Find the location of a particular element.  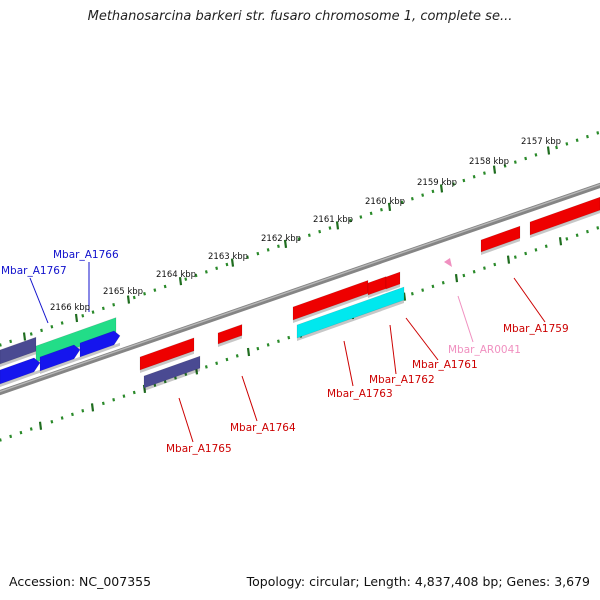

feature-mbar-a1763 is located at coordinates (350, 312).